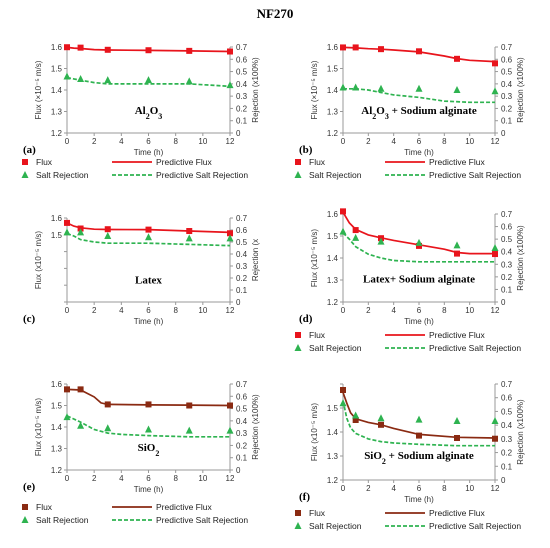 This screenshot has width=550, height=548. Describe the element at coordinates (304, 497) in the screenshot. I see `panel-label: (f)` at that location.